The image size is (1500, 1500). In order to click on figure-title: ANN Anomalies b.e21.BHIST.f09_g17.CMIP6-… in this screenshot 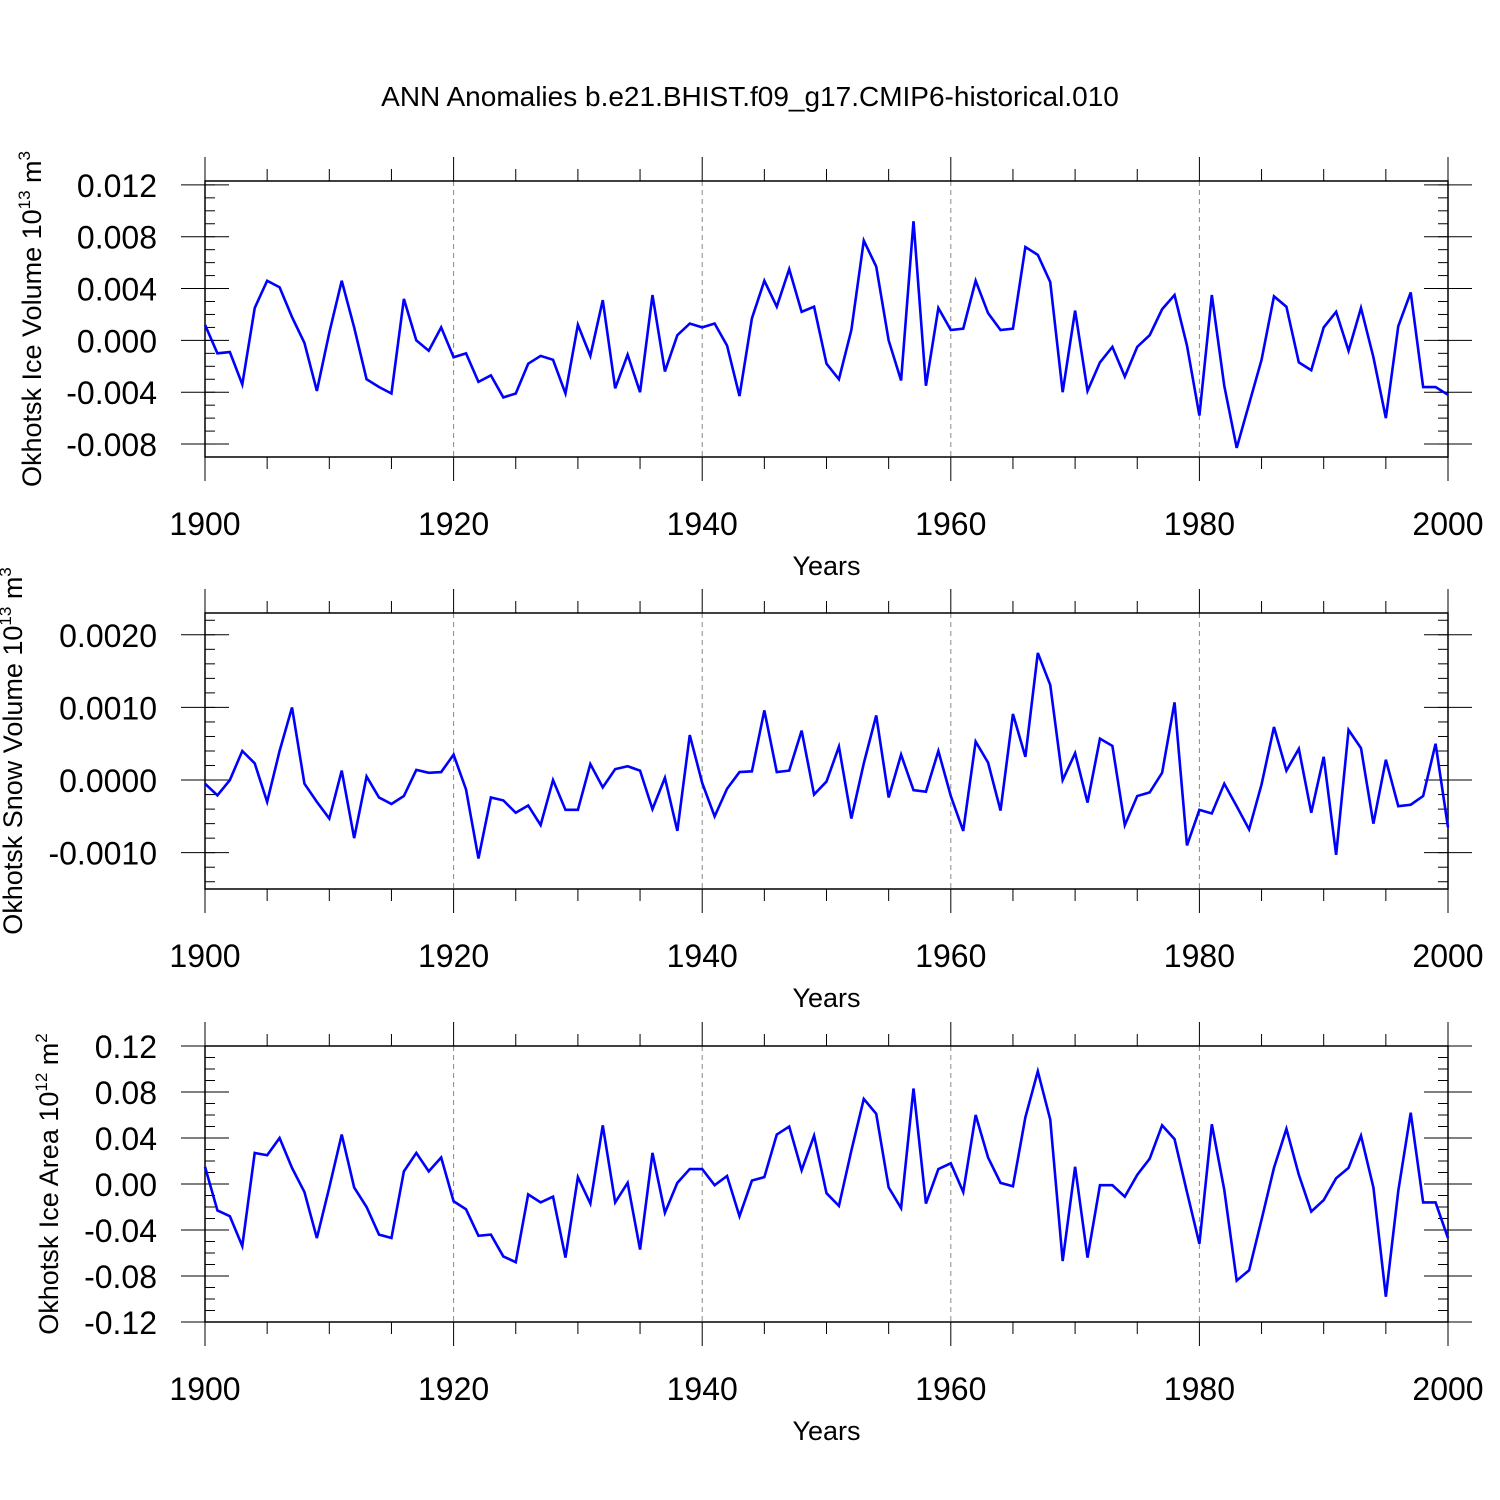, I will do `click(750, 96)`.